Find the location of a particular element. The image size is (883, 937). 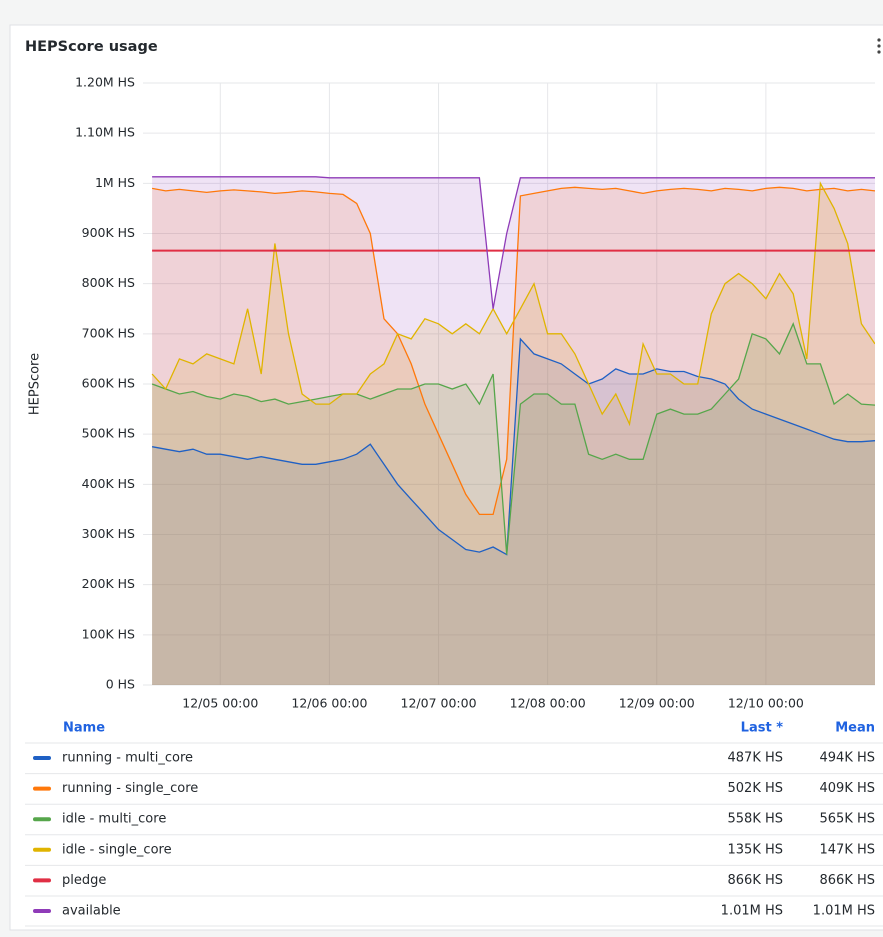

y-tick-label: 100K HS is located at coordinates (108, 633).